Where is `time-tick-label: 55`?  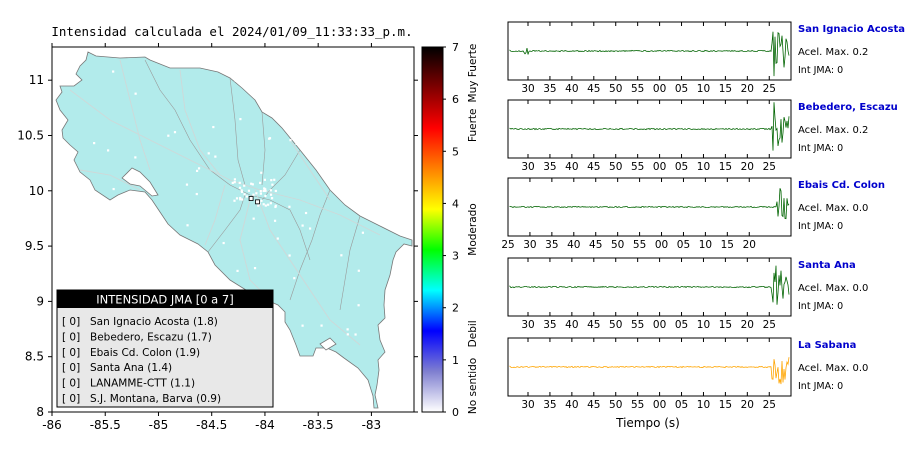 time-tick-label: 55 is located at coordinates (637, 405).